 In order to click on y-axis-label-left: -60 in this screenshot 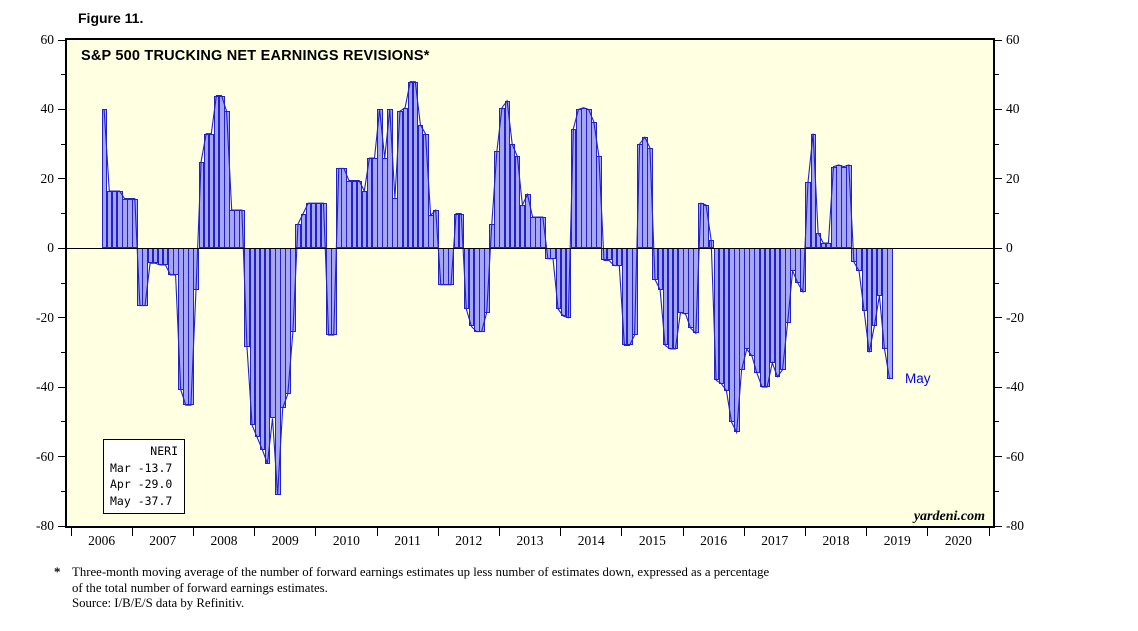, I will do `click(45, 456)`.